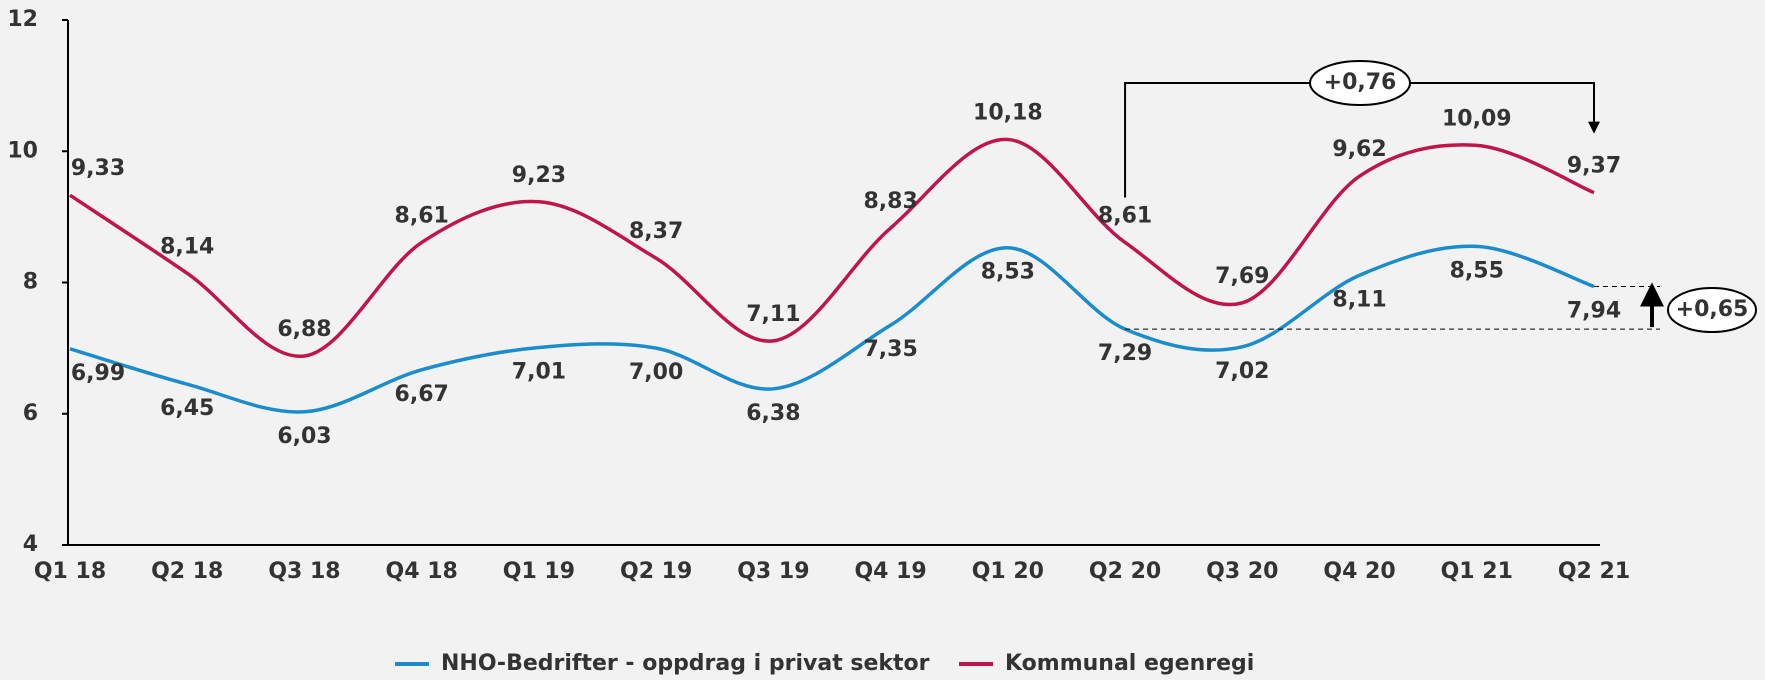  I want to click on x-tick-label: Q4 18, so click(422, 571).